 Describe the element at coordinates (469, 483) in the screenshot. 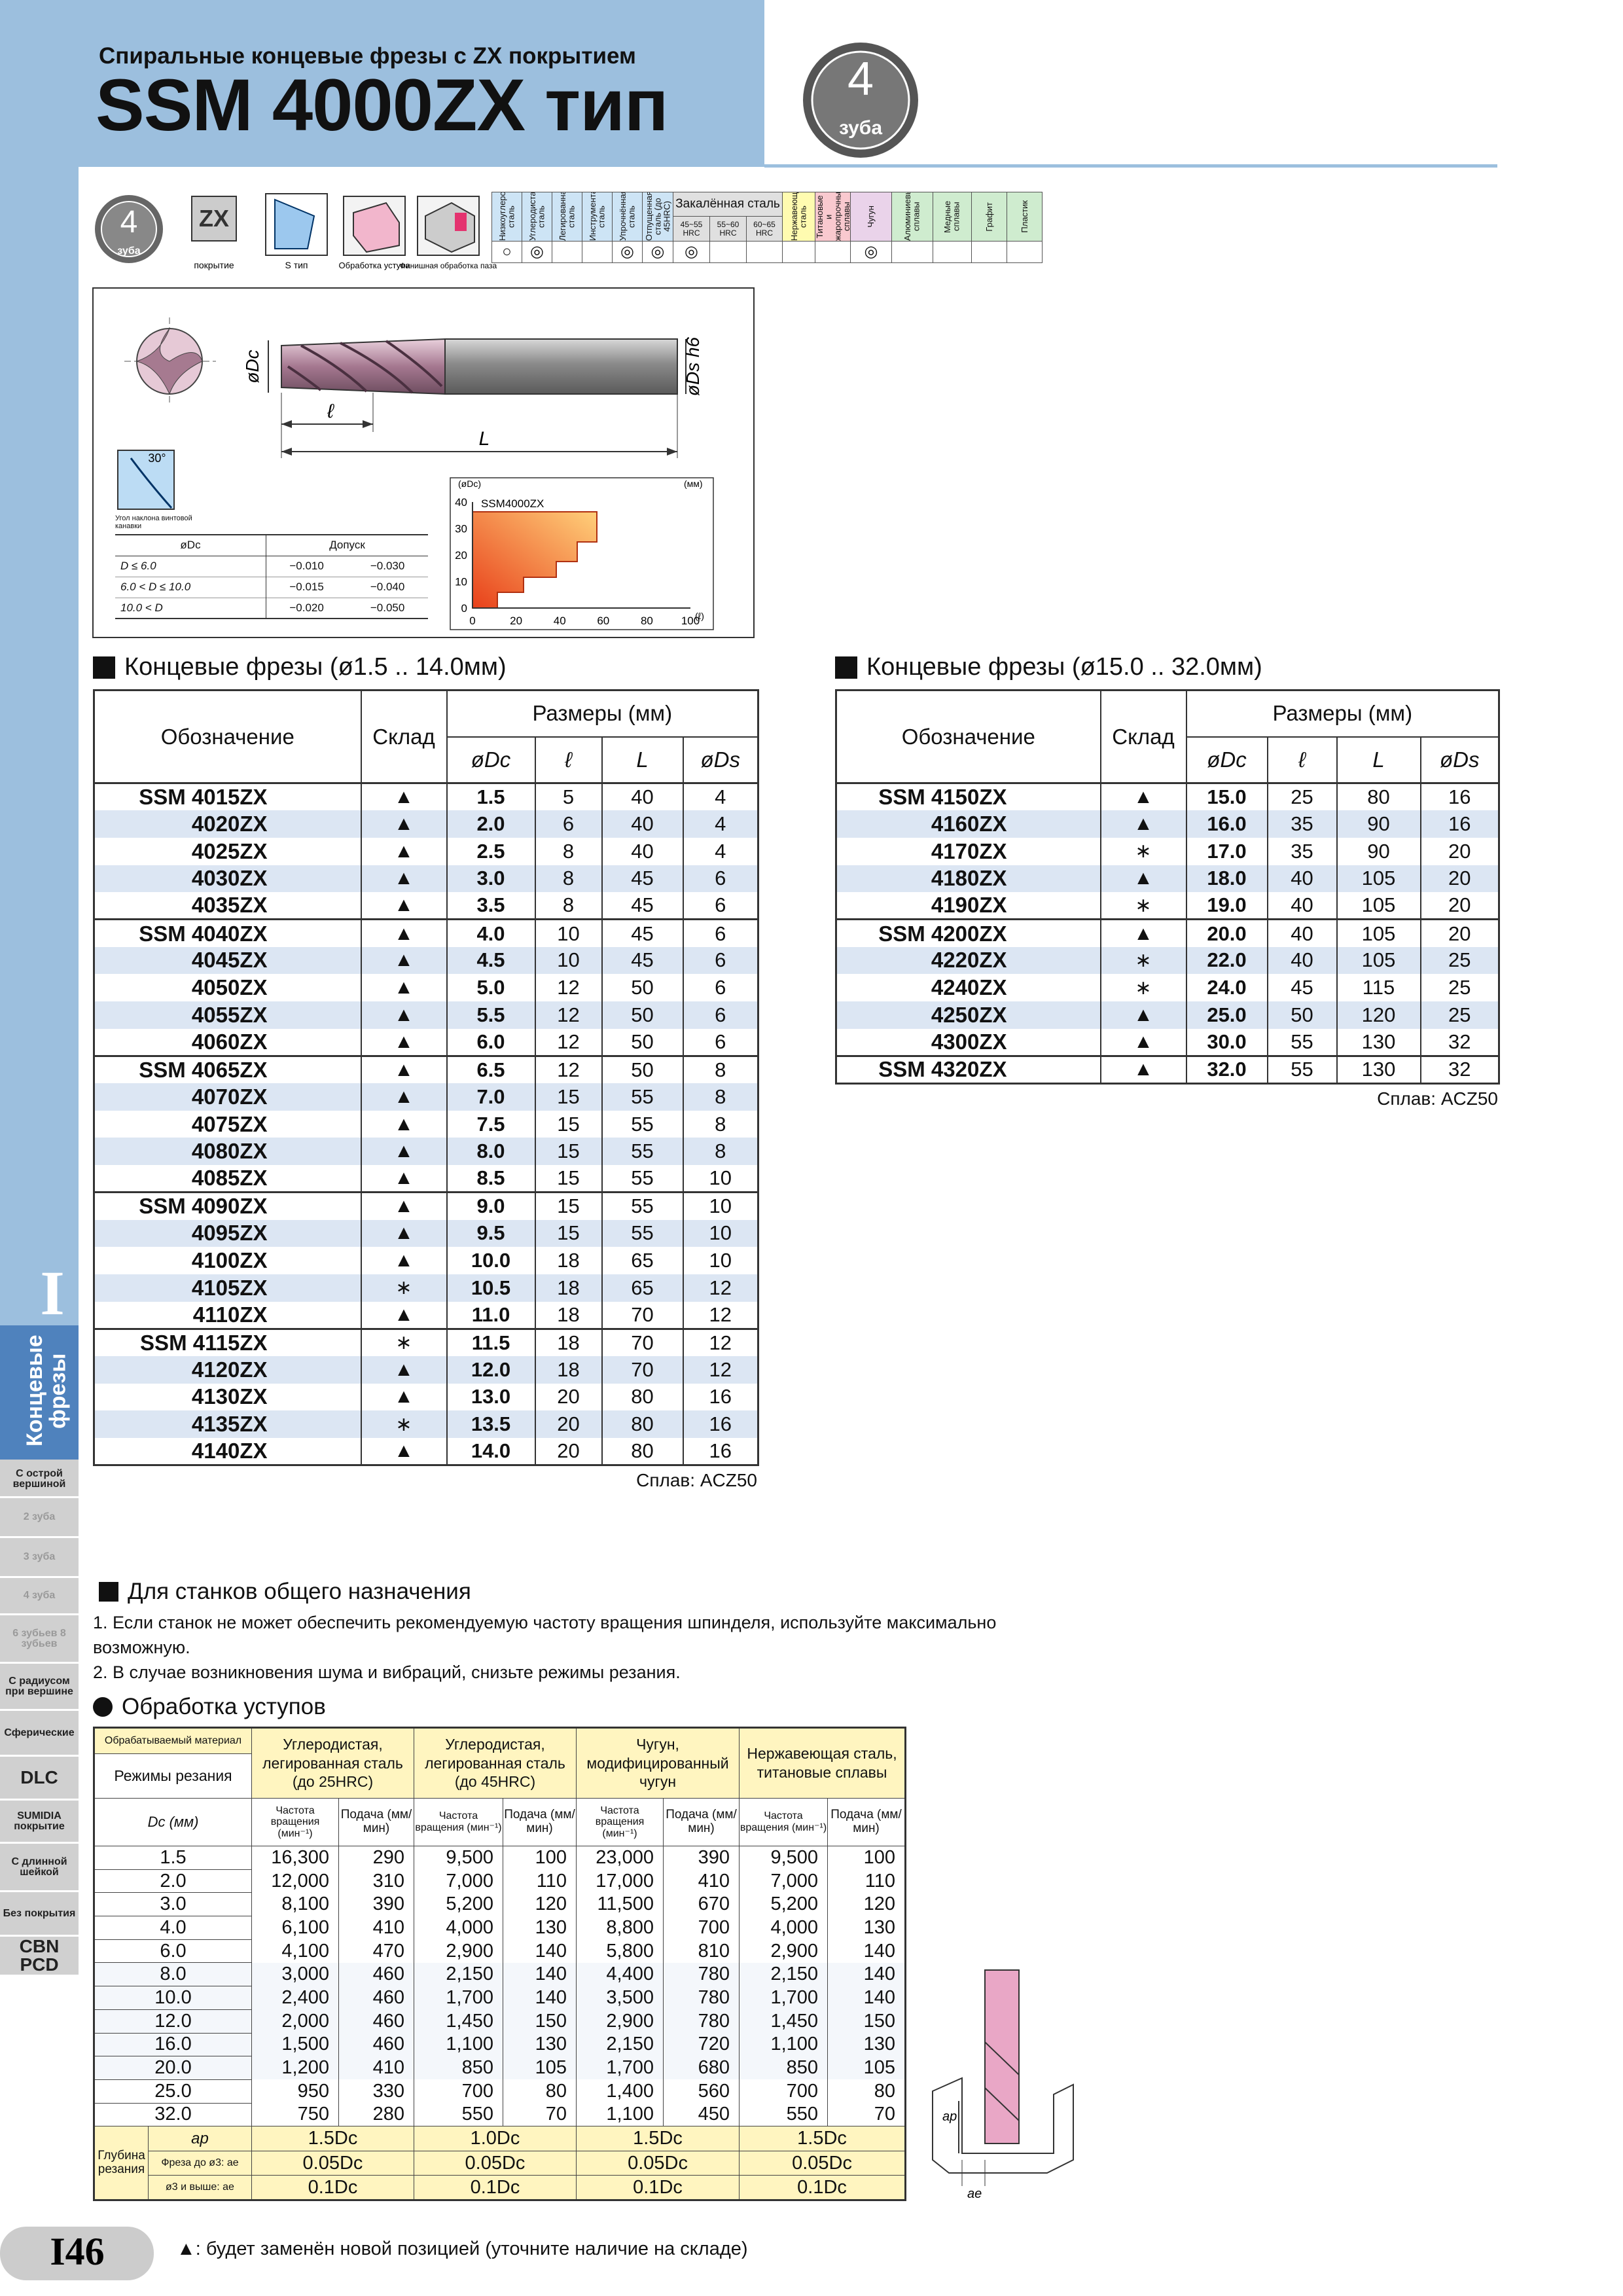

I see `chart-axis-label: (øDc)` at that location.